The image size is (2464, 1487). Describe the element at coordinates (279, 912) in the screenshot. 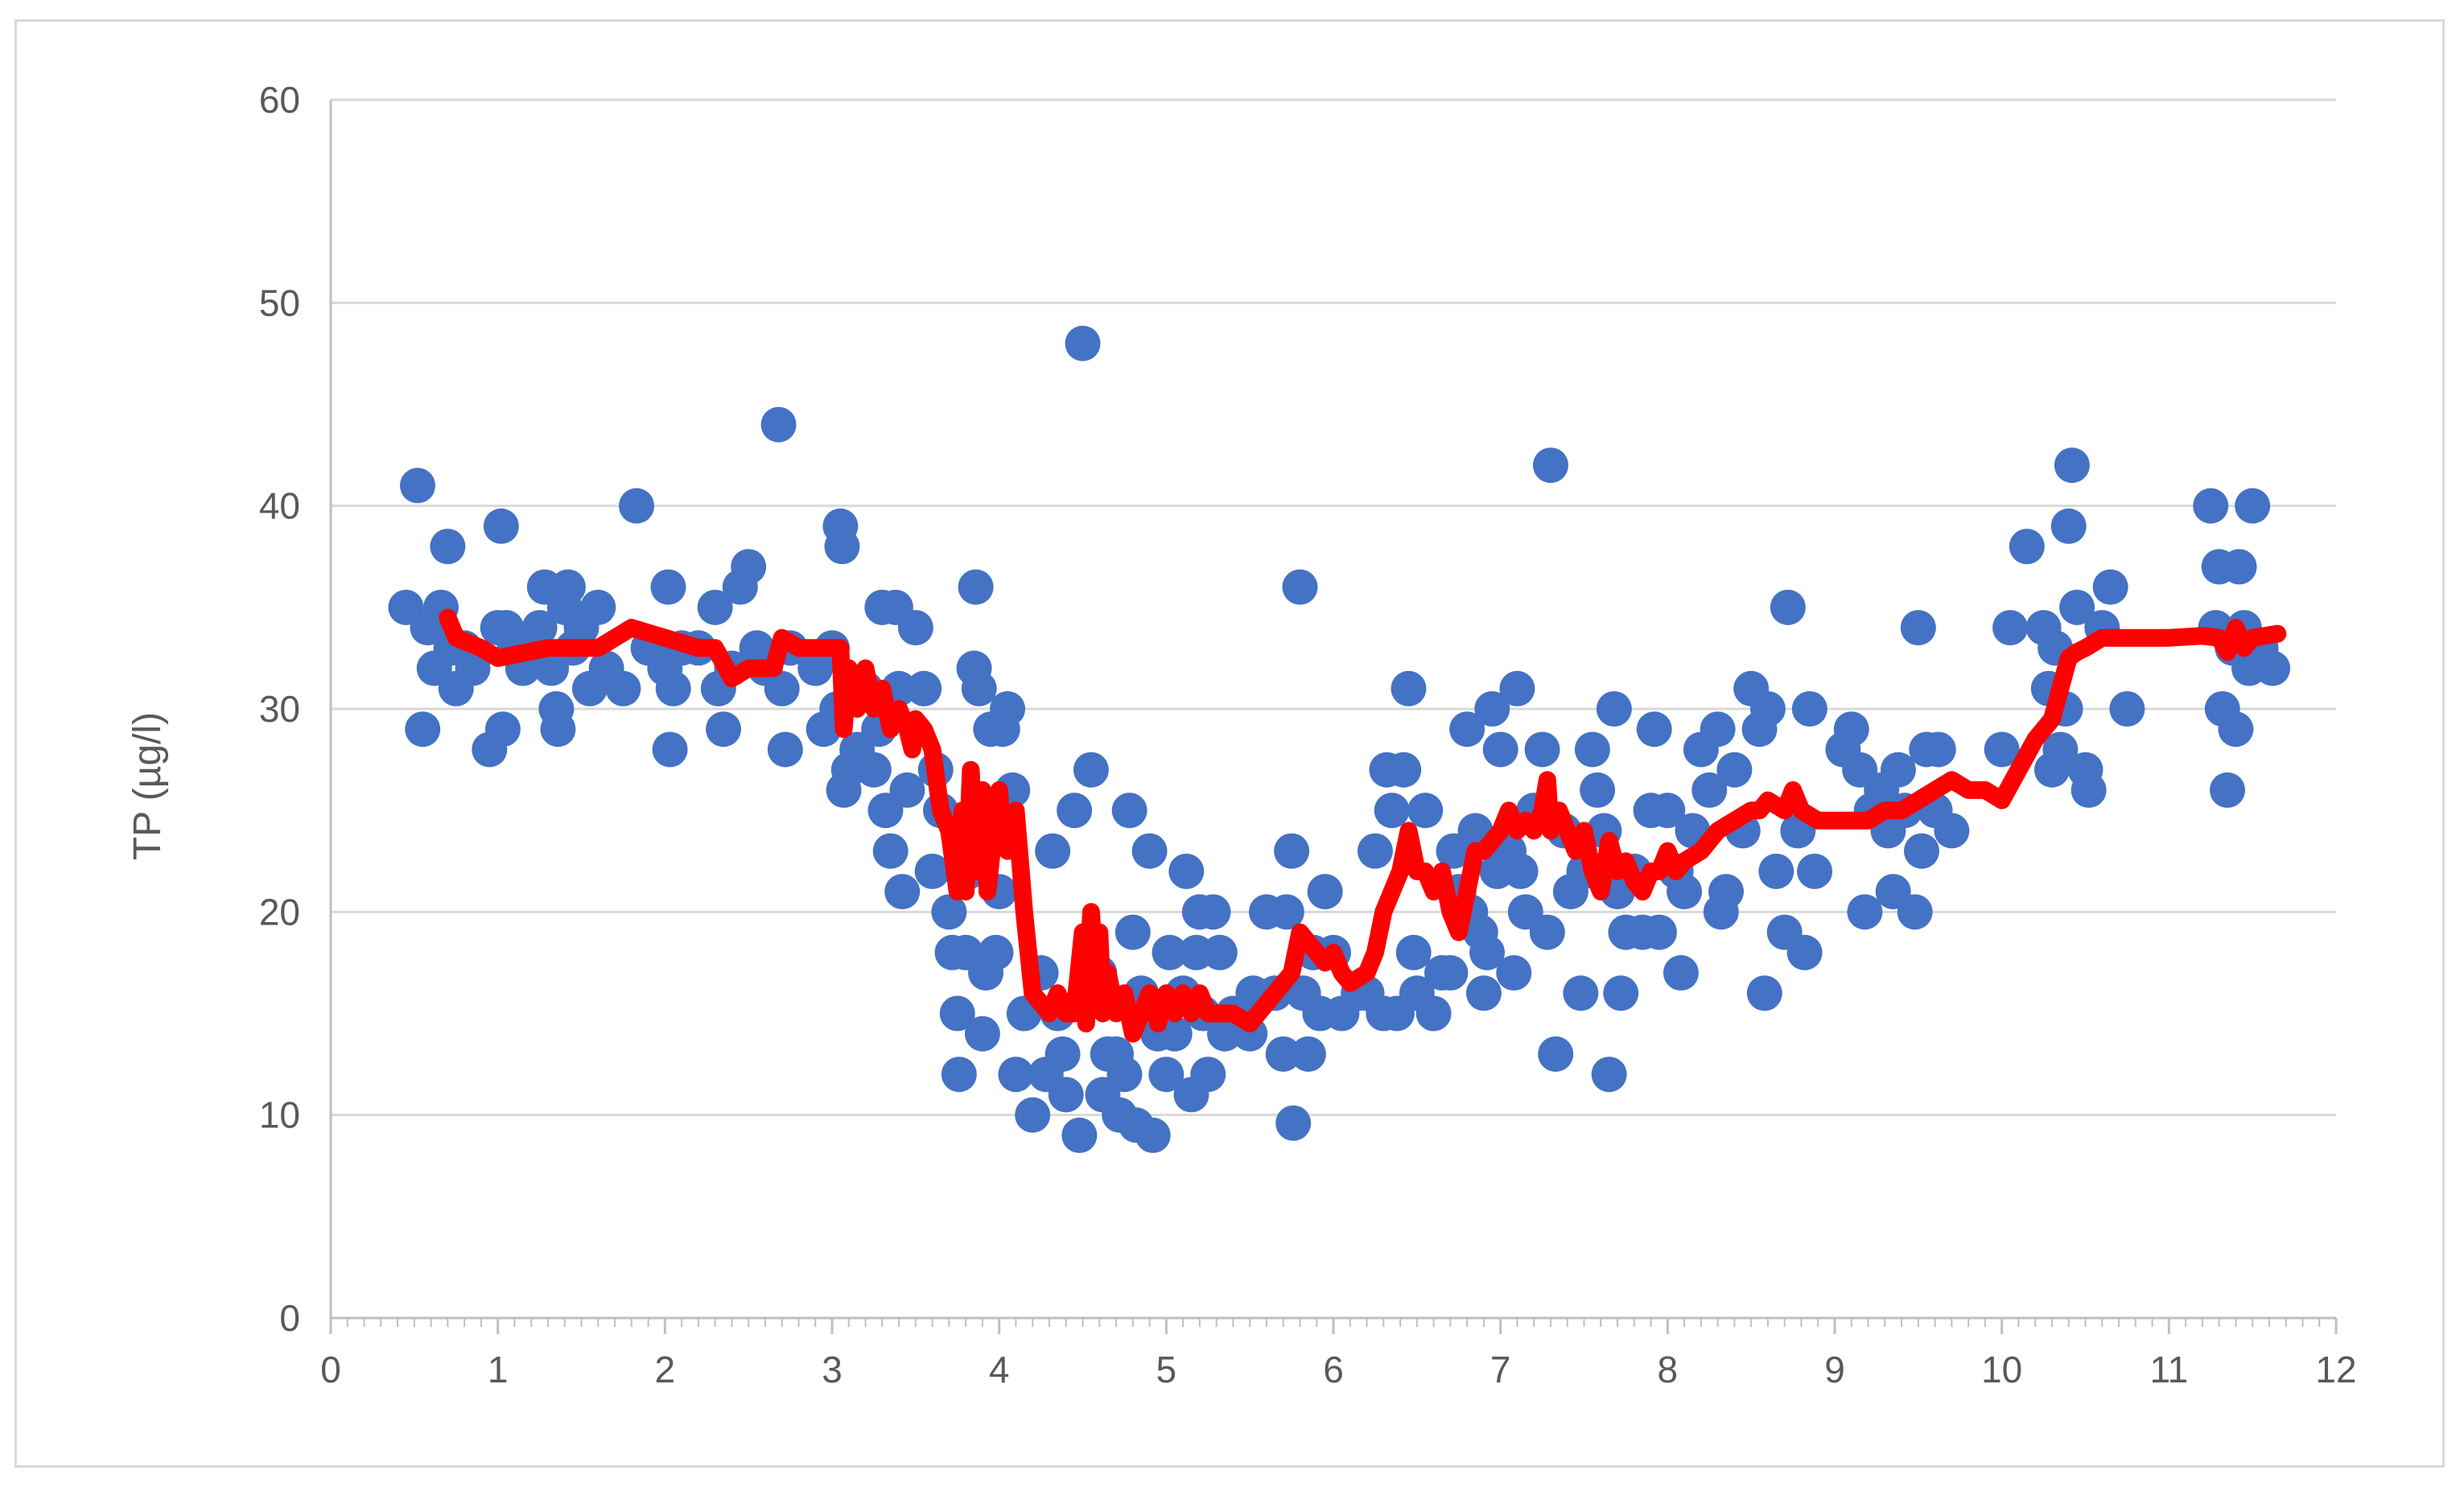

I see `y-tick-label-20: 20` at that location.